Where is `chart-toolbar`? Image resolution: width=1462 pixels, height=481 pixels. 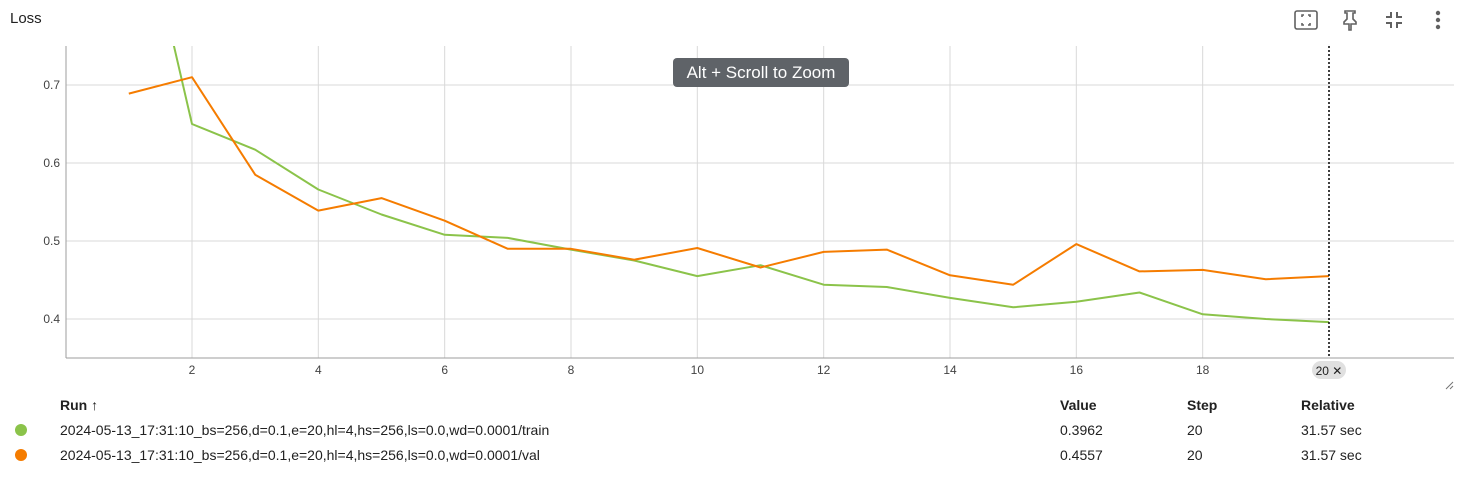
chart-toolbar is located at coordinates (1377, 20).